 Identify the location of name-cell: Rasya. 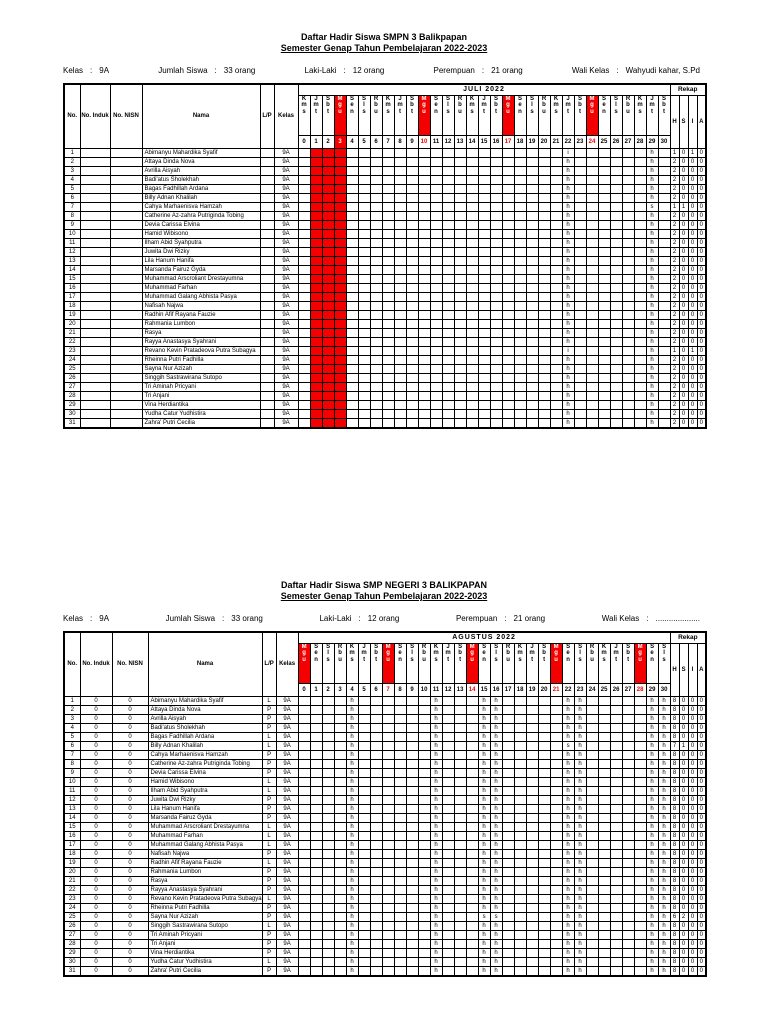
(205, 880).